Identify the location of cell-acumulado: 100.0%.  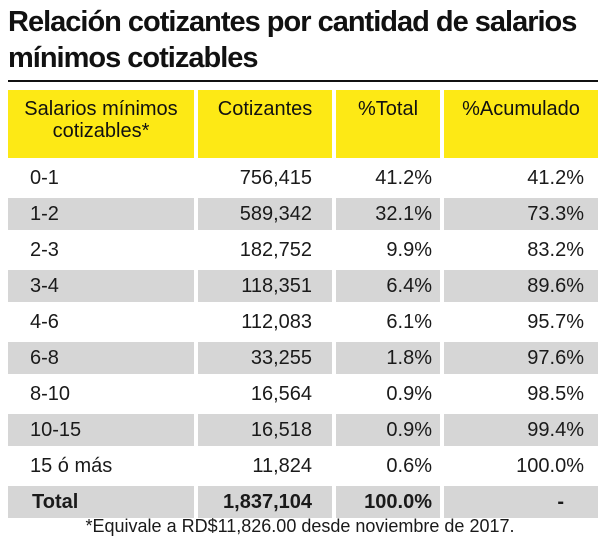
(521, 464).